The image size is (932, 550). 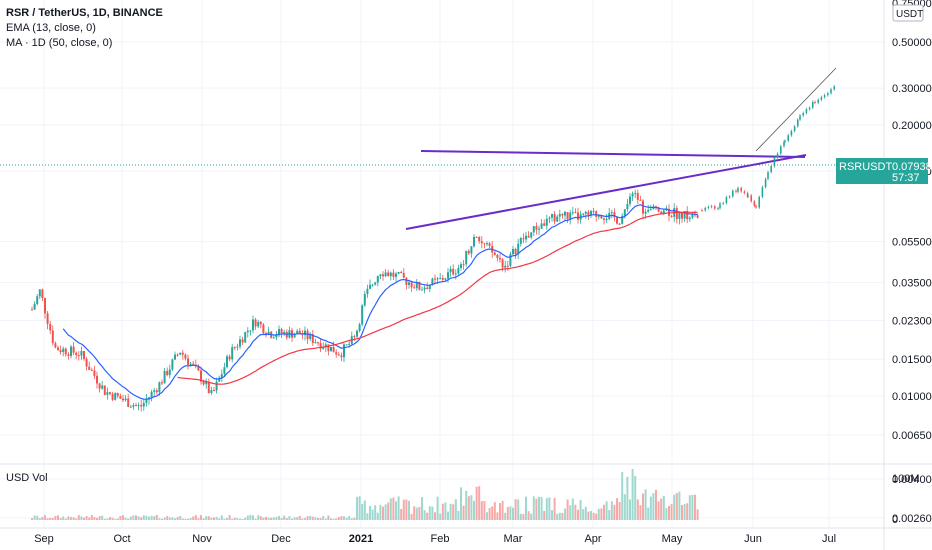 I want to click on price-tick-label: 0.00260, so click(x=912, y=519).